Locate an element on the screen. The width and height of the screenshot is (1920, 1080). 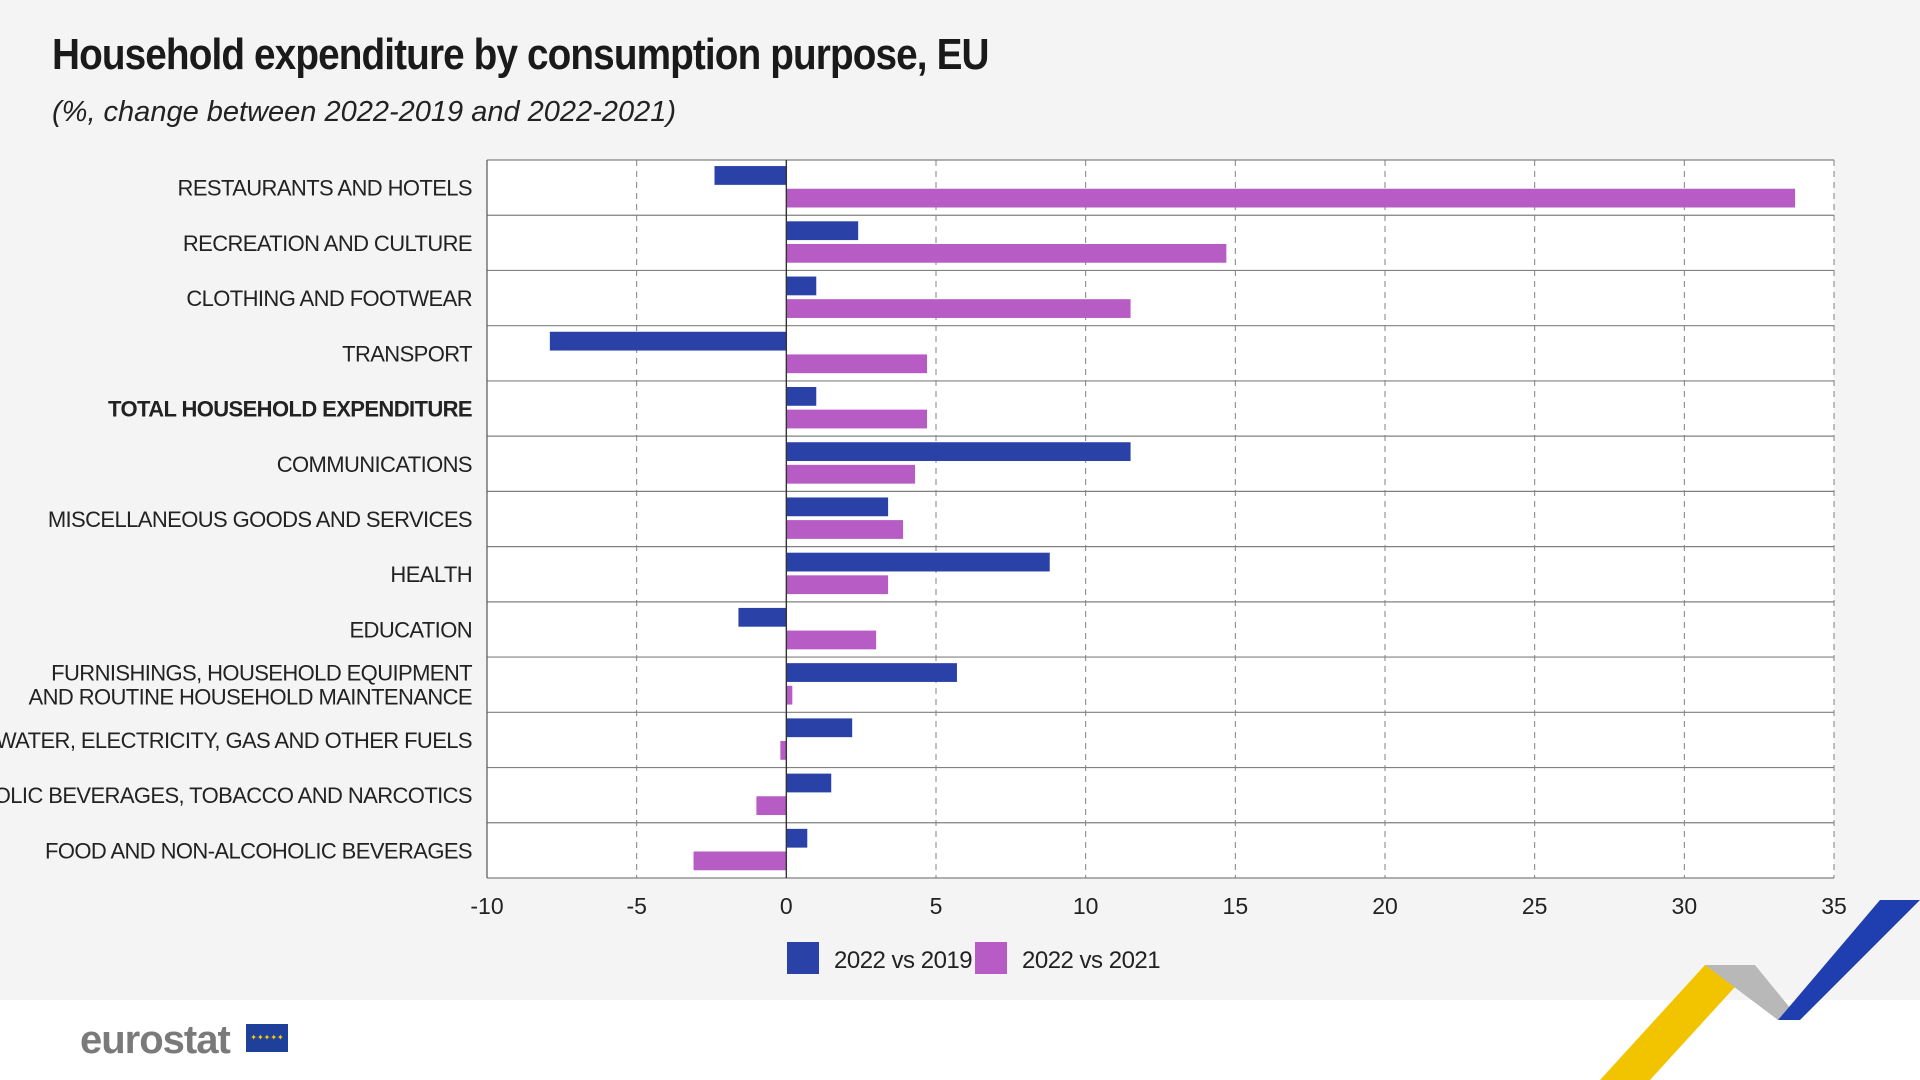
x-tick-label: 25 is located at coordinates (1535, 906).